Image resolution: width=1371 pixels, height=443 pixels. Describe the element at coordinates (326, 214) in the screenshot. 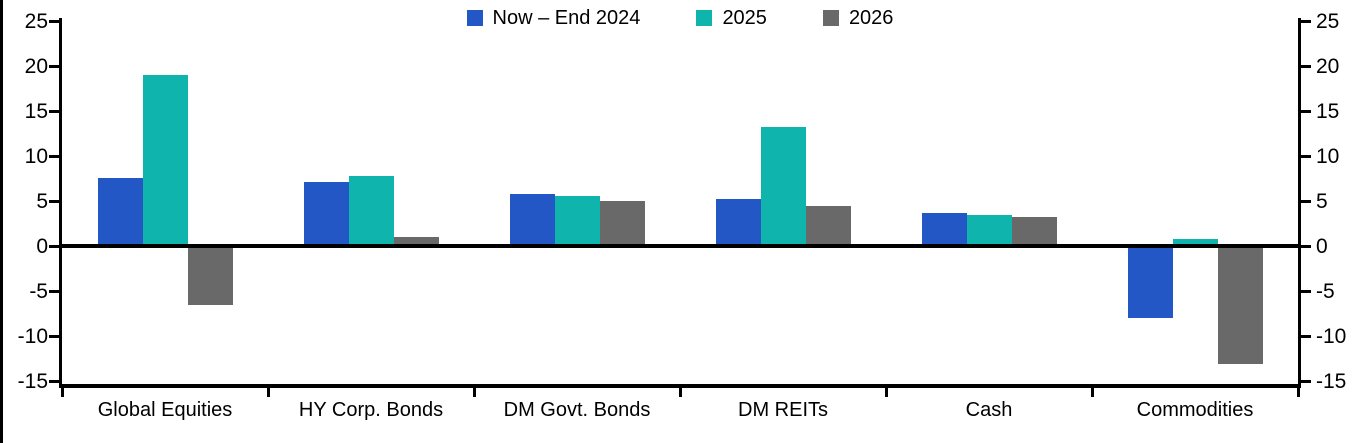

I see `bar-now-end-2024-hy-corp-bonds` at that location.